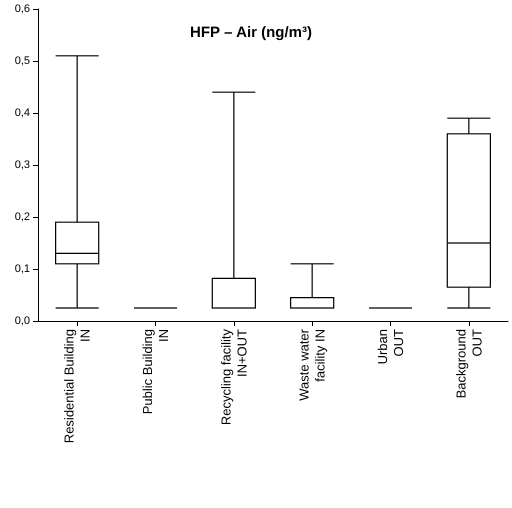 The height and width of the screenshot is (508, 512). What do you see at coordinates (468, 363) in the screenshot?
I see `x-tick-label: Background OUT` at bounding box center [468, 363].